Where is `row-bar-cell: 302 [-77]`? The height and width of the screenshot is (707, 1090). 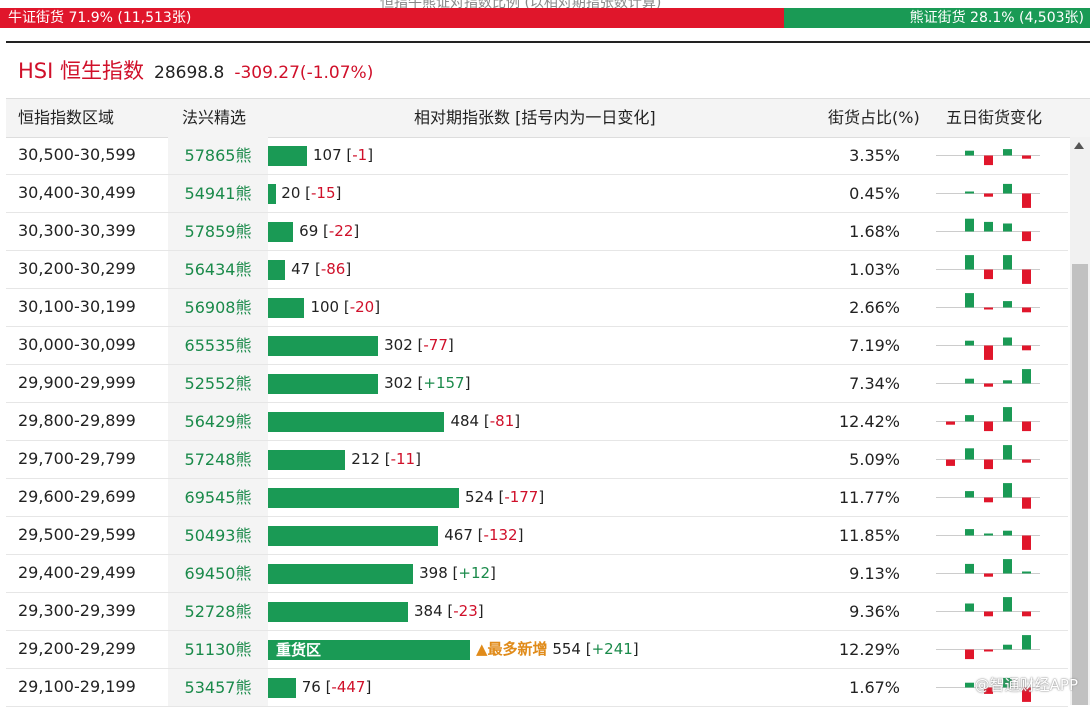
row-bar-cell: 302 [-77] is located at coordinates (548, 345).